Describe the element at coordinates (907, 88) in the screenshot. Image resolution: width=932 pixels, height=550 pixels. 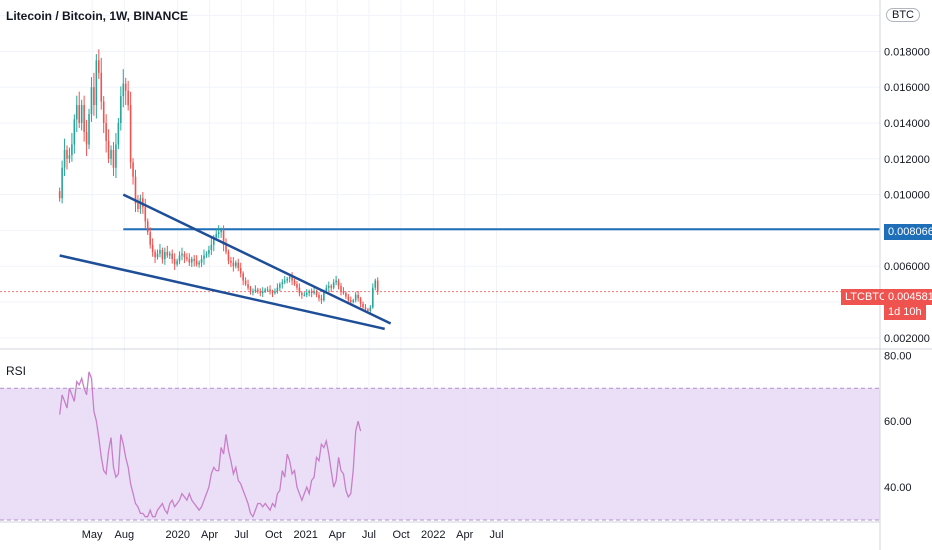
I see `price-tick-label: 0.016000` at that location.